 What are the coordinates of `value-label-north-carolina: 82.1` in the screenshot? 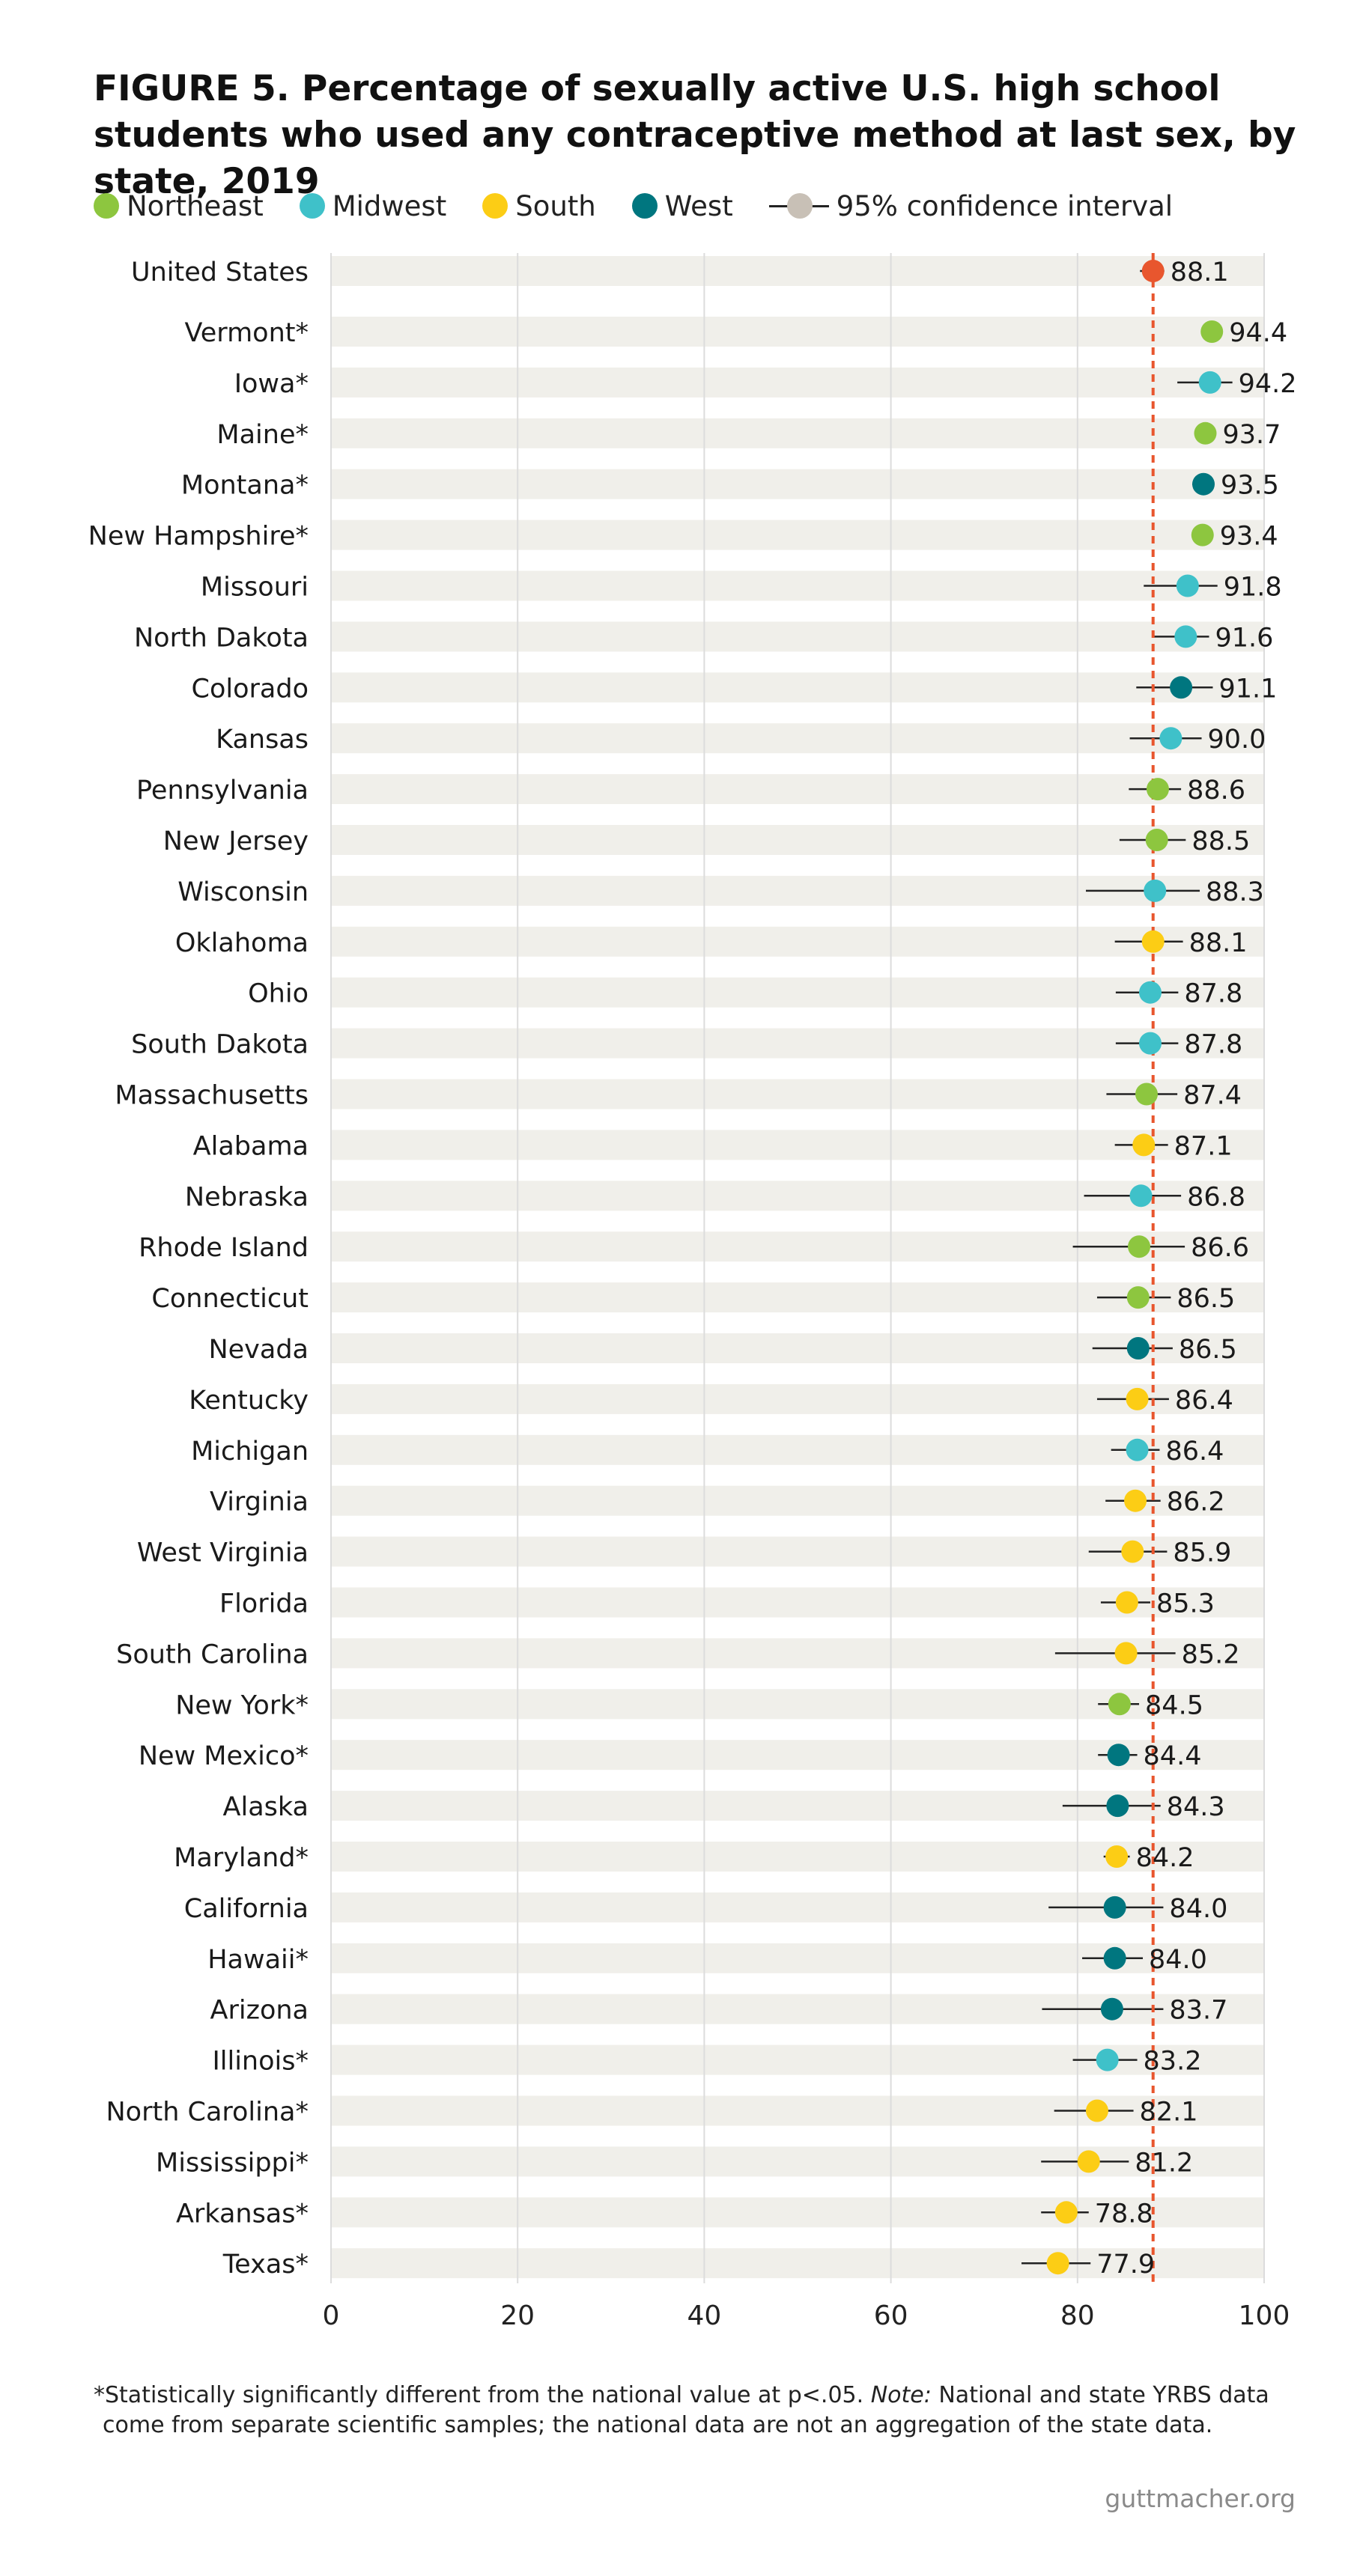 It's located at (1169, 2113).